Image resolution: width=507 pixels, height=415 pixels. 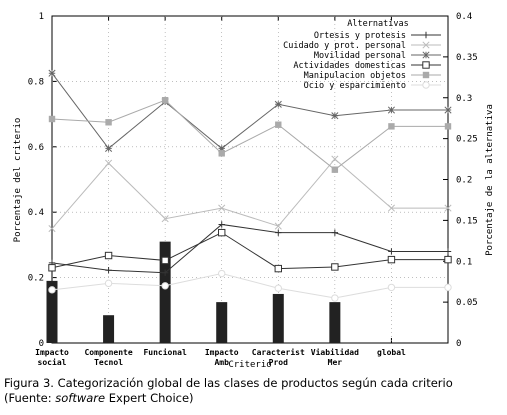 I want to click on x-tick-label: Componente, so click(x=108, y=352).